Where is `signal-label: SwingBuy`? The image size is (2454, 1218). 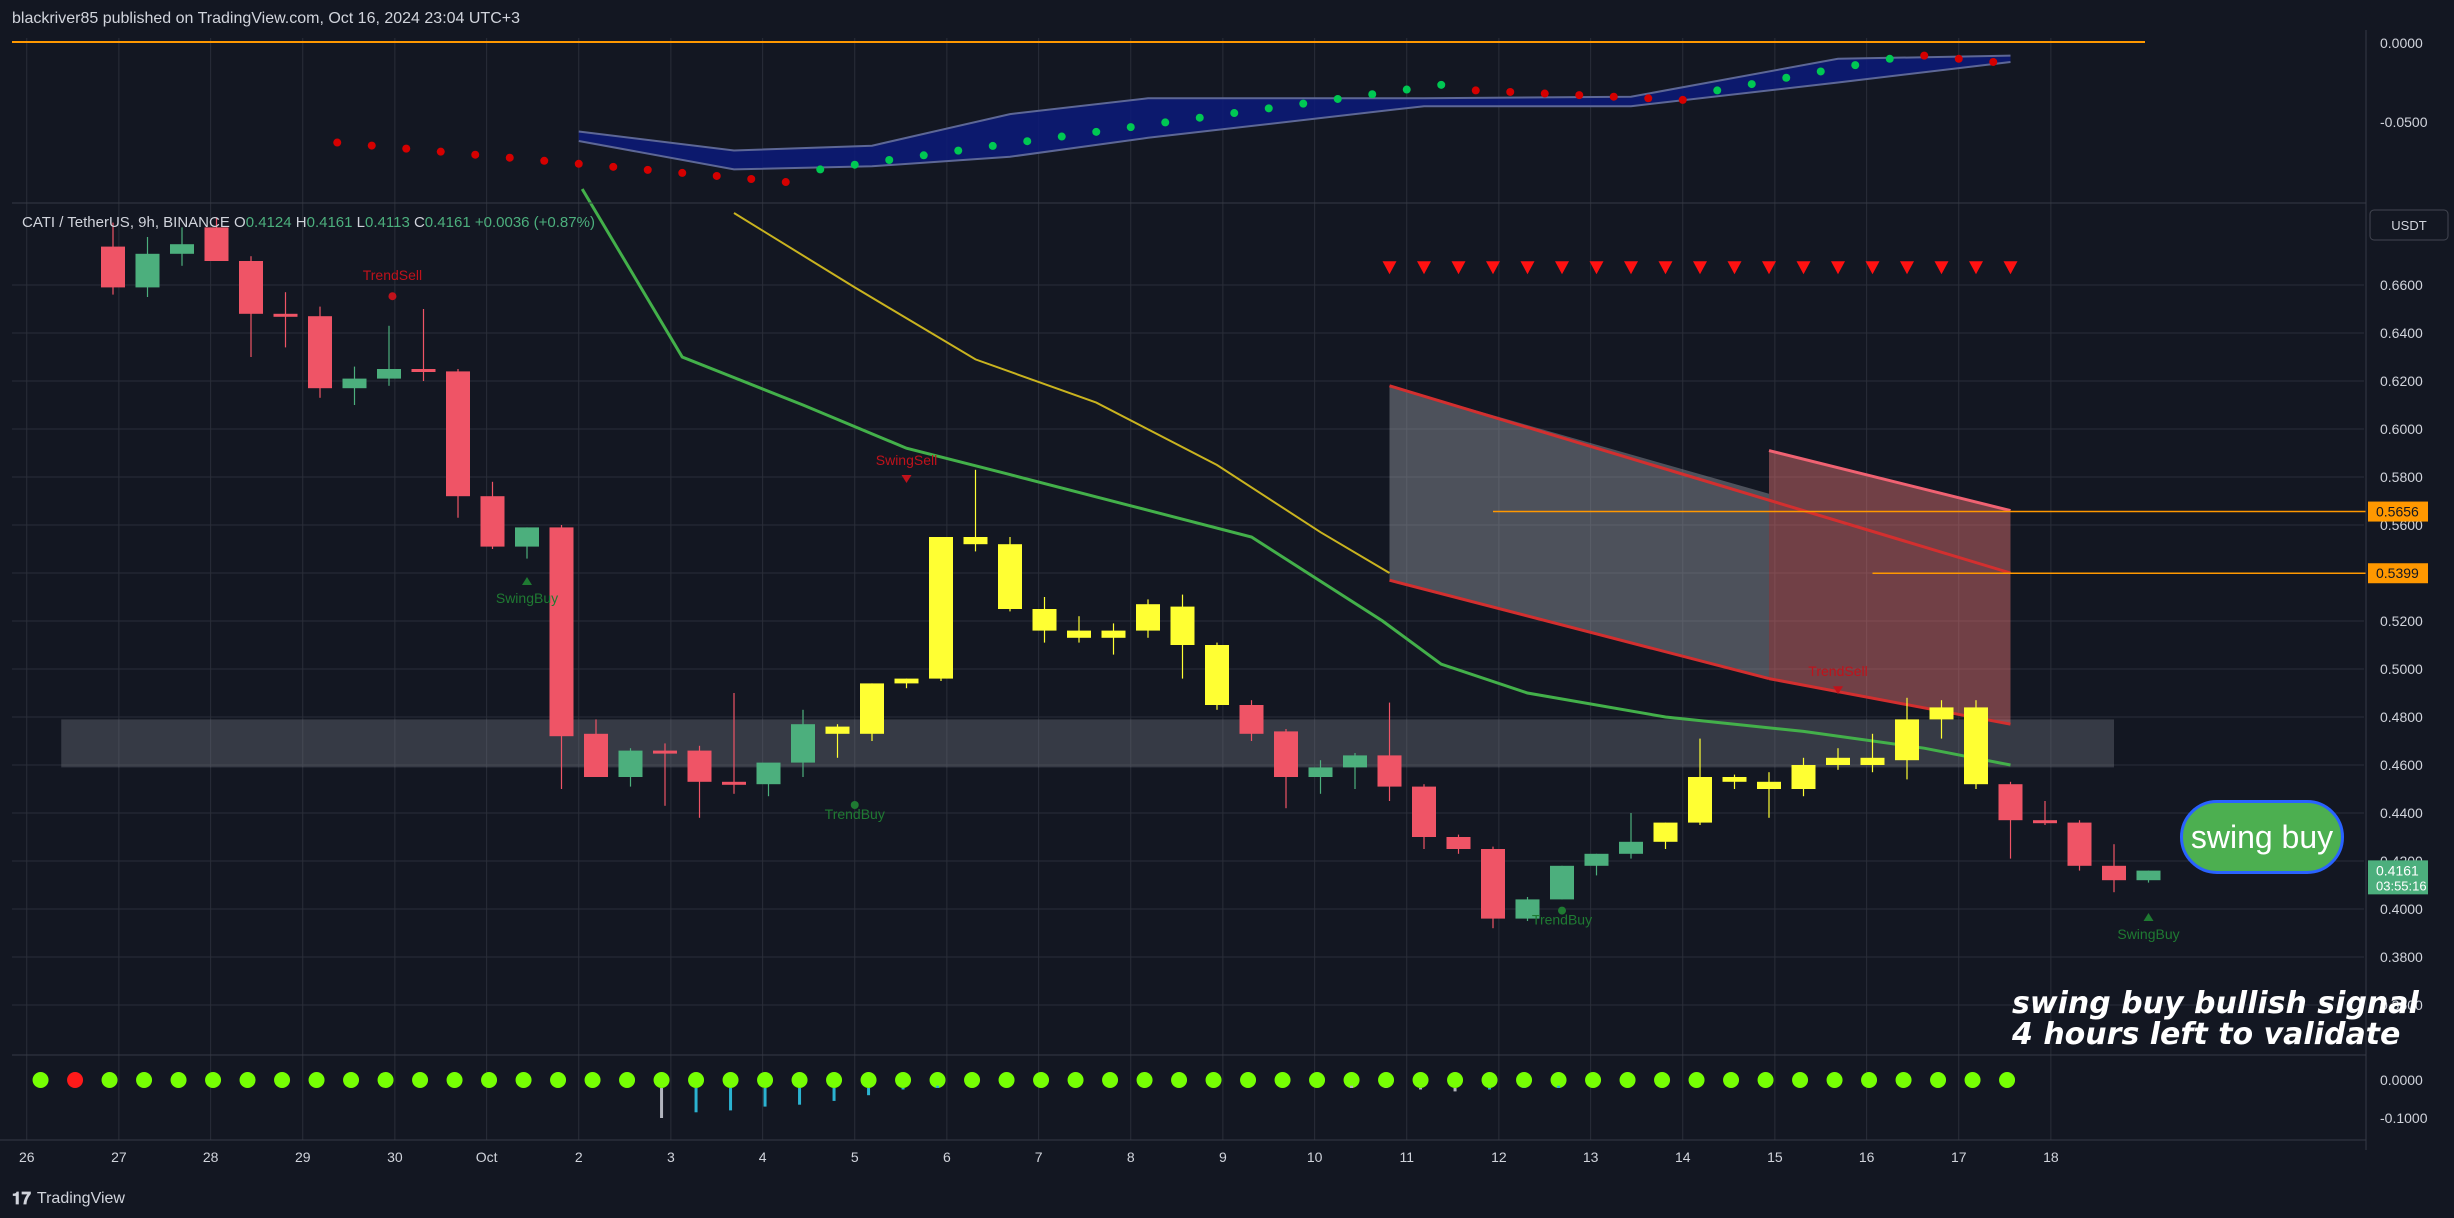 signal-label: SwingBuy is located at coordinates (2148, 934).